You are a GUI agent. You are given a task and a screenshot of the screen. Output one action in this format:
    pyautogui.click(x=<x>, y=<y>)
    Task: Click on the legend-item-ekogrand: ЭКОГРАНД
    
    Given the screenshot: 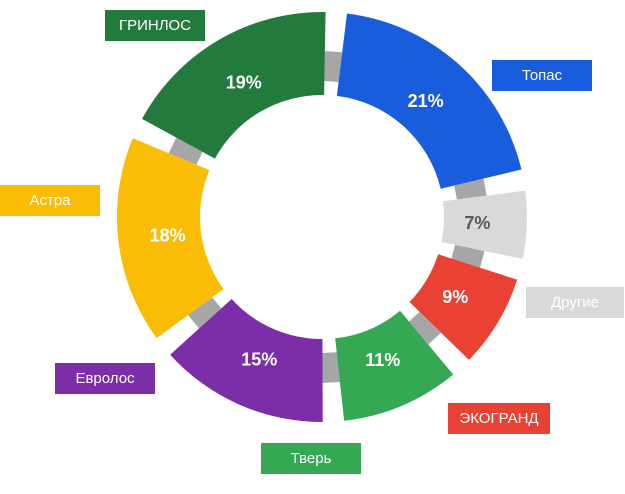 What is the action you would take?
    pyautogui.click(x=499, y=418)
    